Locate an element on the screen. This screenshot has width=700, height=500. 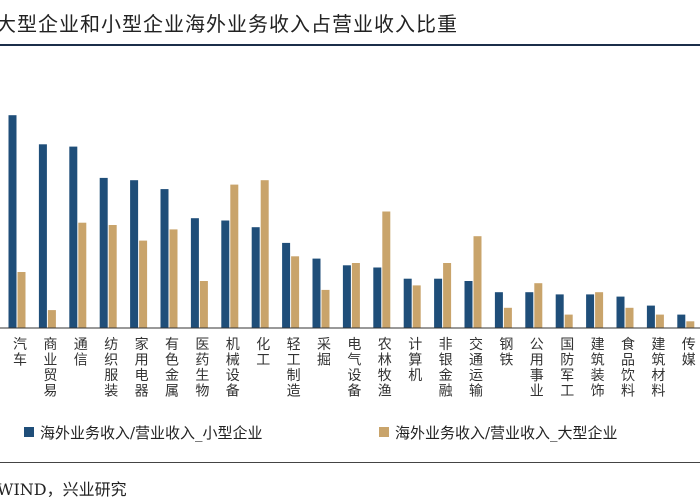
category-label-2: 通信 is located at coordinates (81, 353).